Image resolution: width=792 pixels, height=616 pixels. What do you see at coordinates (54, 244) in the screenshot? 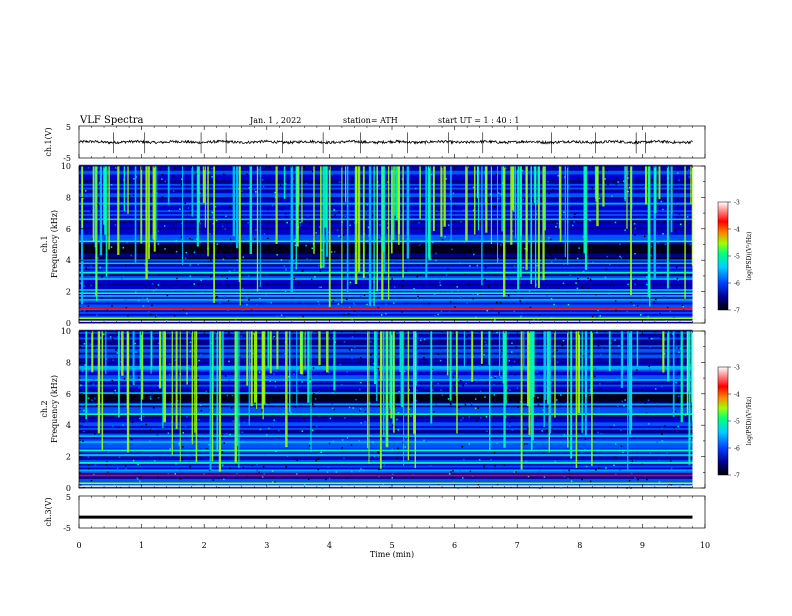
I see `ch1-spec-ylabel-freq: Frequency (kHz)` at bounding box center [54, 244].